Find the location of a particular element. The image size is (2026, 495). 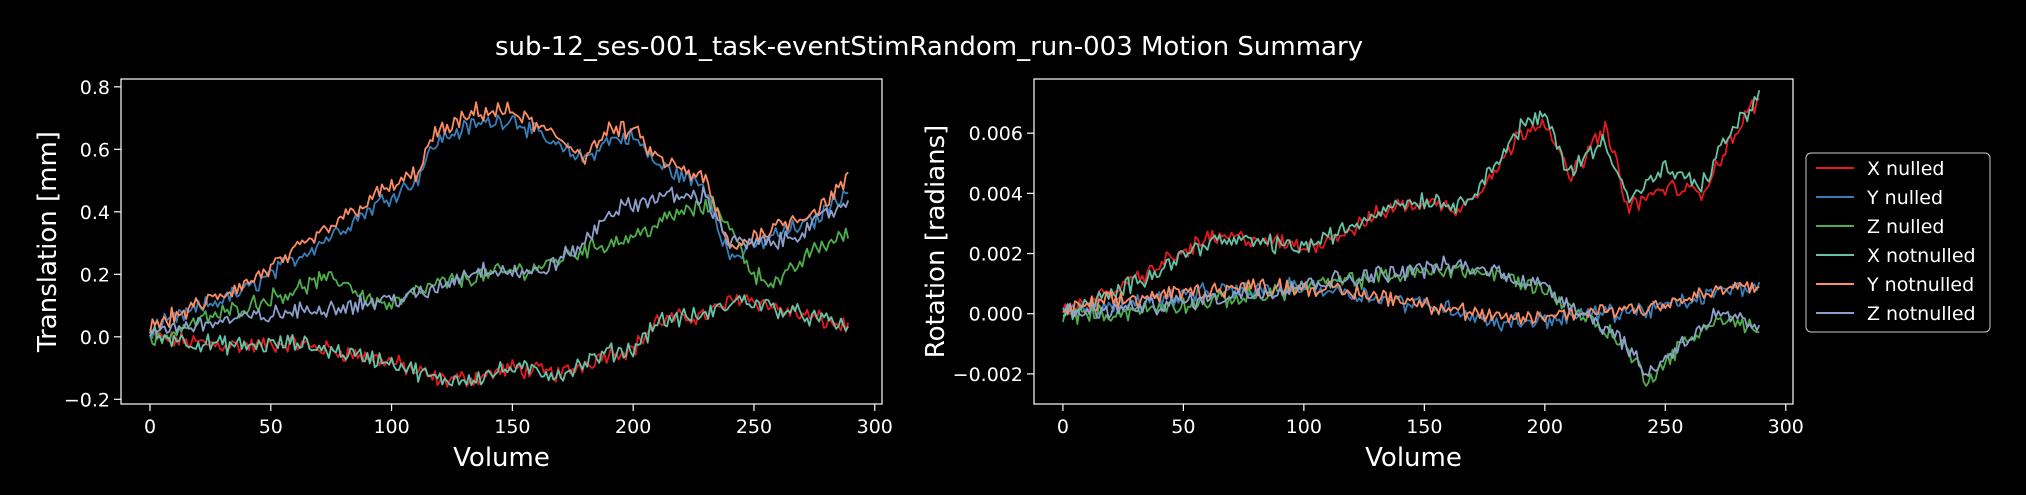

translation-xtick-label: 150 is located at coordinates (512, 427).